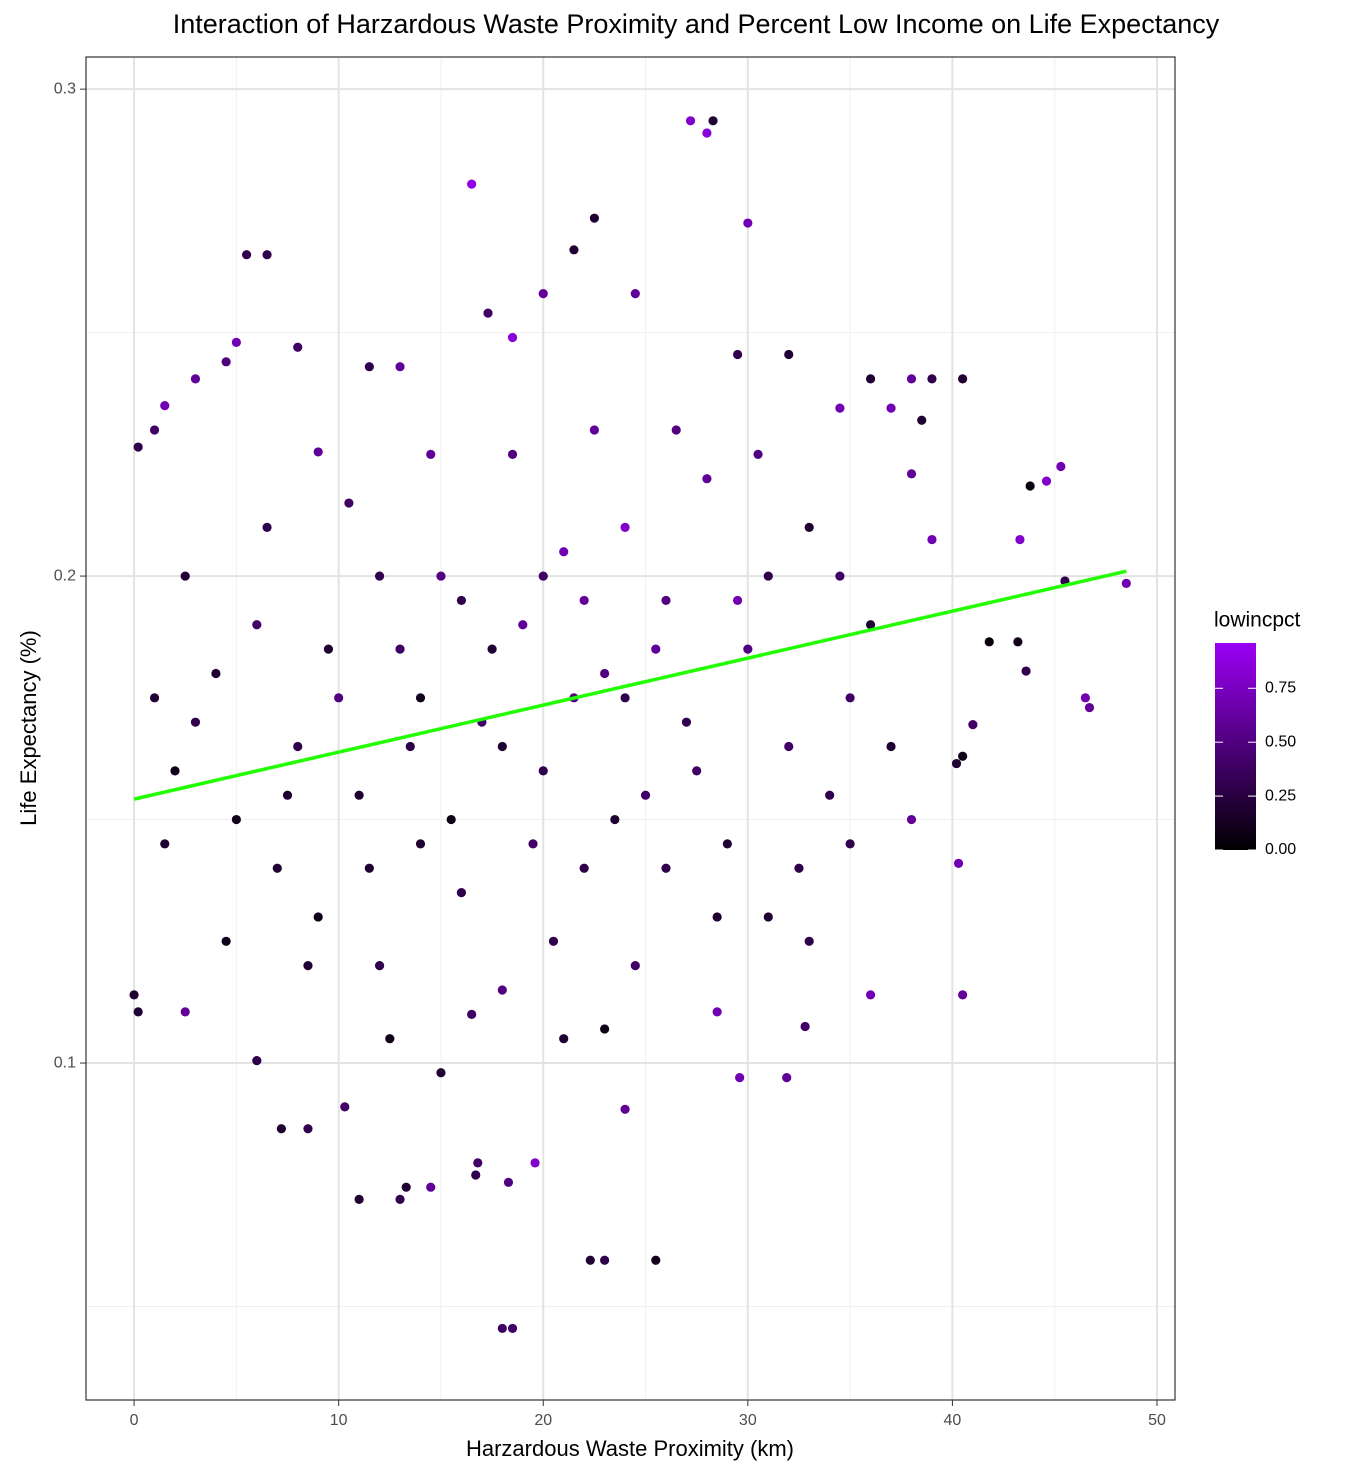  I want to click on y-tick-label: 0.2, so click(65, 575).